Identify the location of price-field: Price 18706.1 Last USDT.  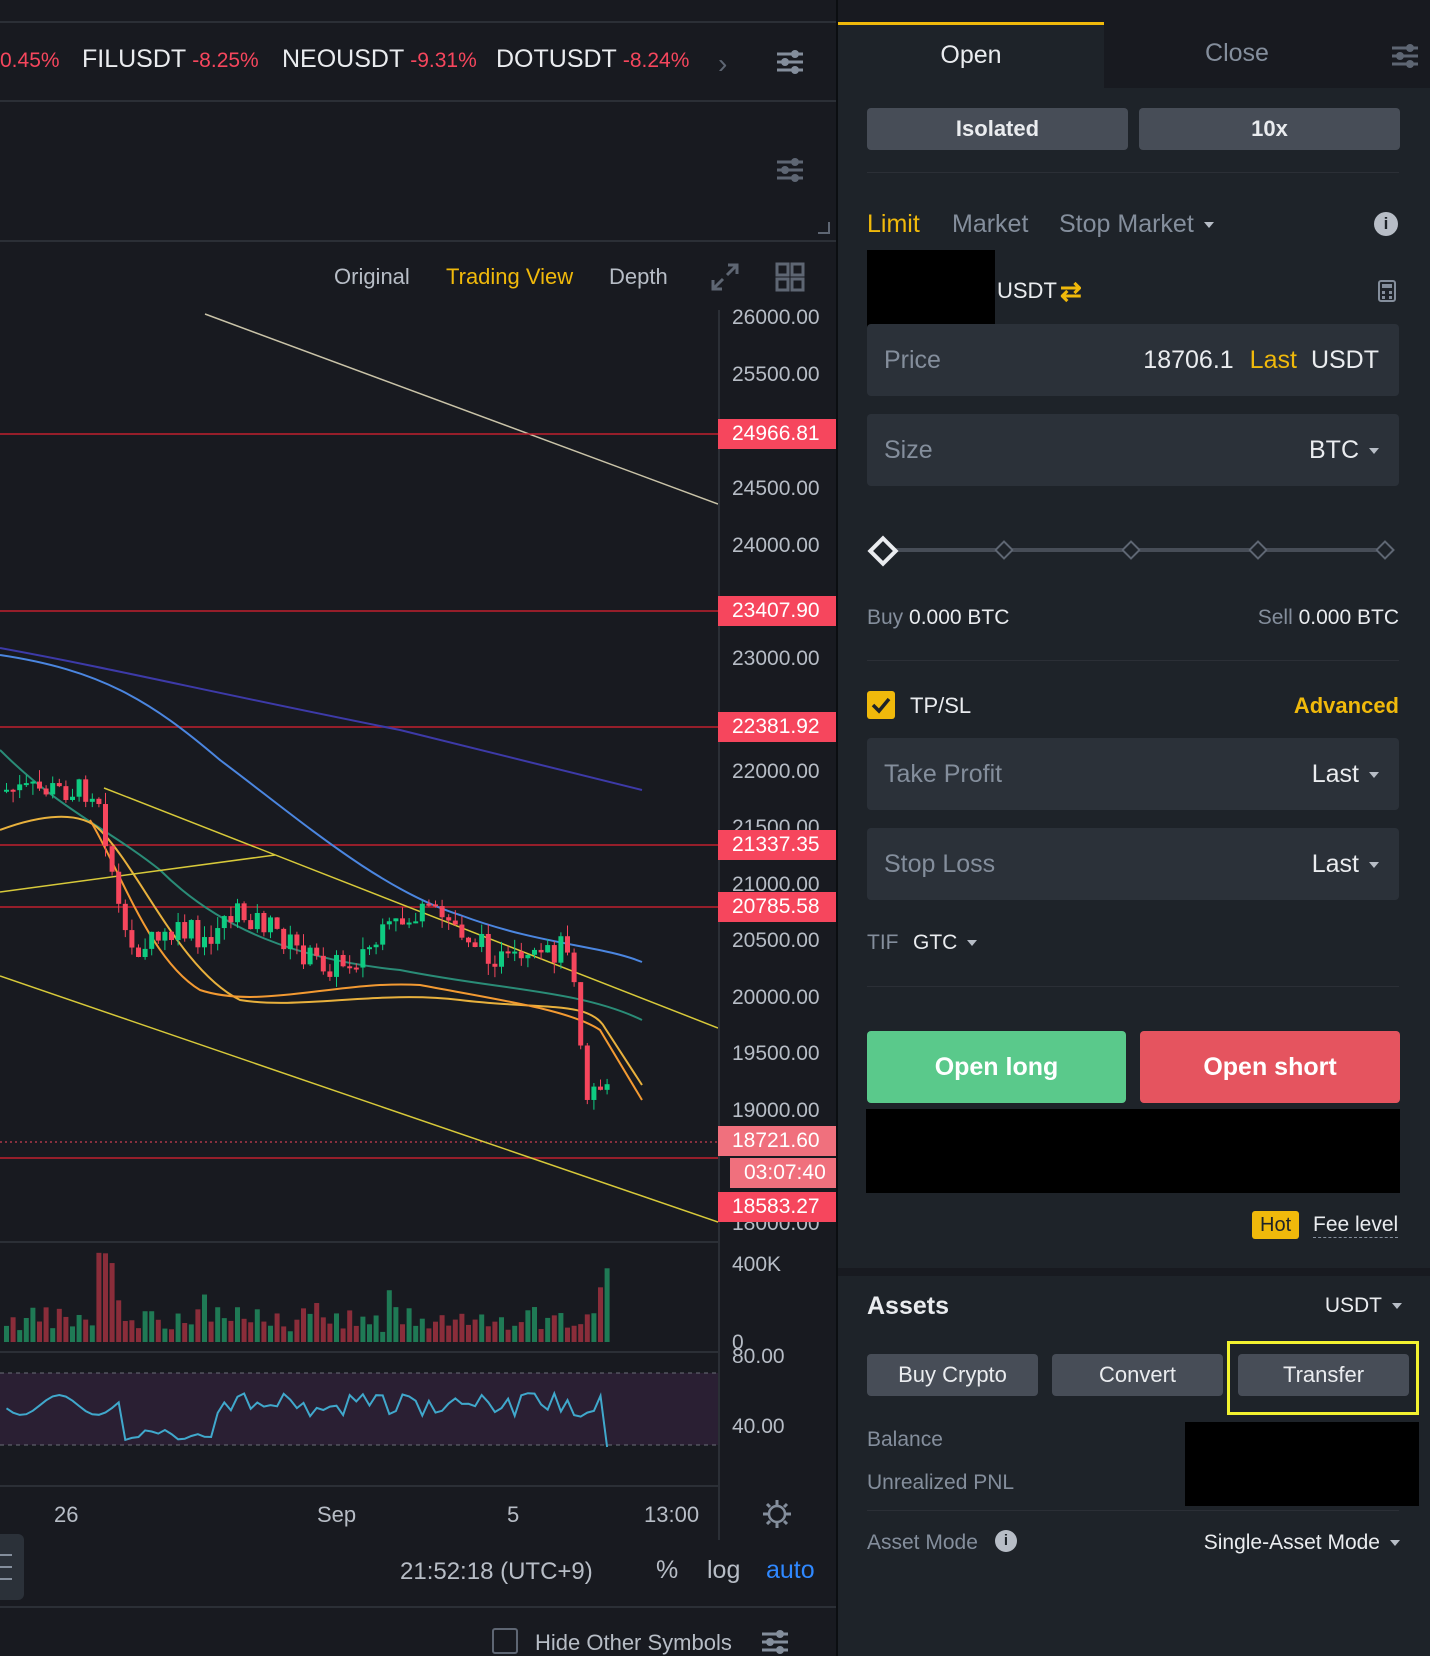
(1133, 360).